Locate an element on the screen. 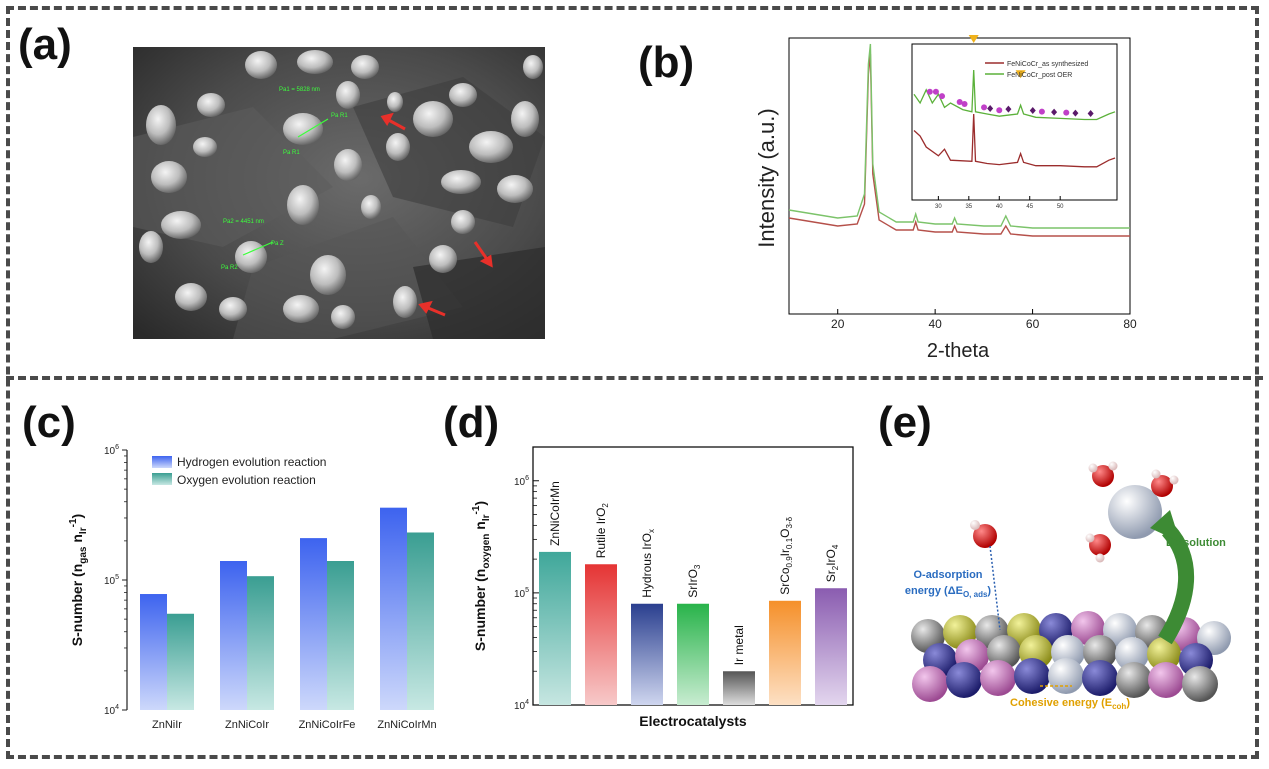  row-divider is located at coordinates (634, 378).